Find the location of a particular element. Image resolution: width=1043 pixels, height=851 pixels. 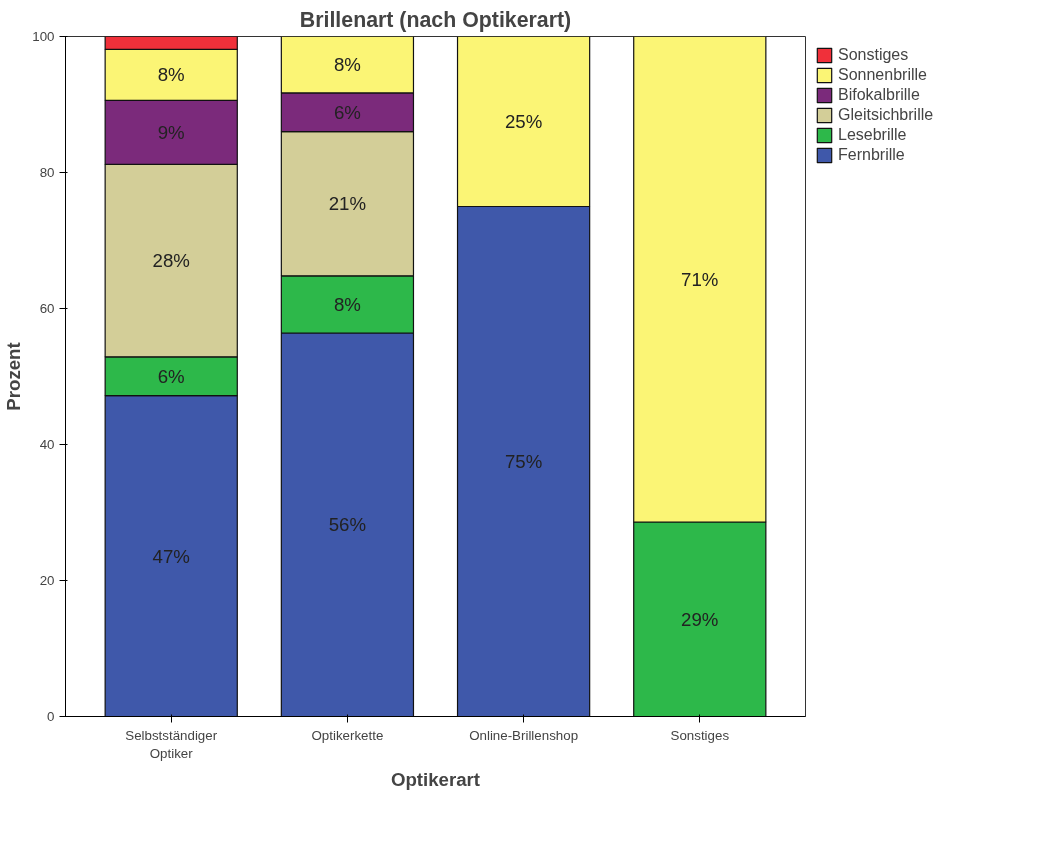

data-label: 25% is located at coordinates (523, 121).